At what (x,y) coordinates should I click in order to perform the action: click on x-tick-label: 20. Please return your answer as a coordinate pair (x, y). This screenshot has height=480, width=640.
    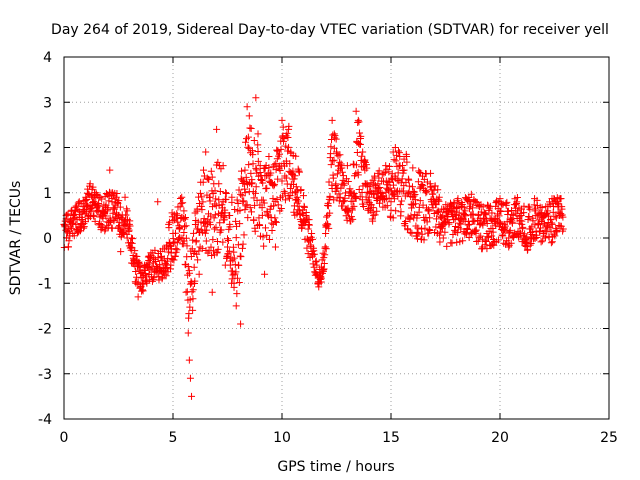
    Looking at the image, I should click on (500, 438).